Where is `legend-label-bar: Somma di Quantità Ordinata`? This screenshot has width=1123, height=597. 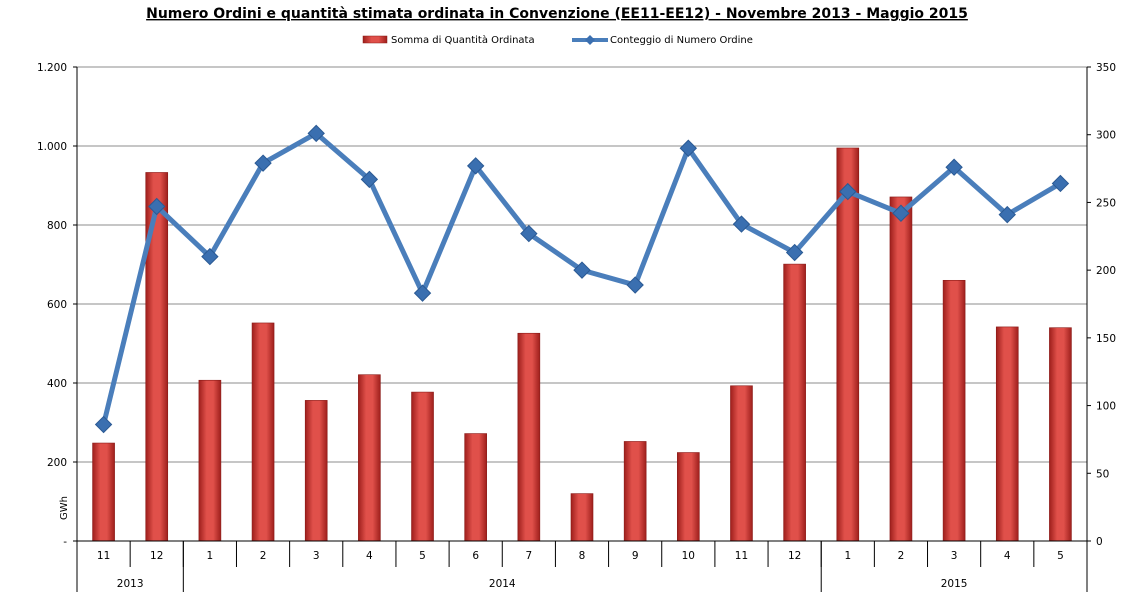
legend-label-bar: Somma di Quantità Ordinata is located at coordinates (463, 40).